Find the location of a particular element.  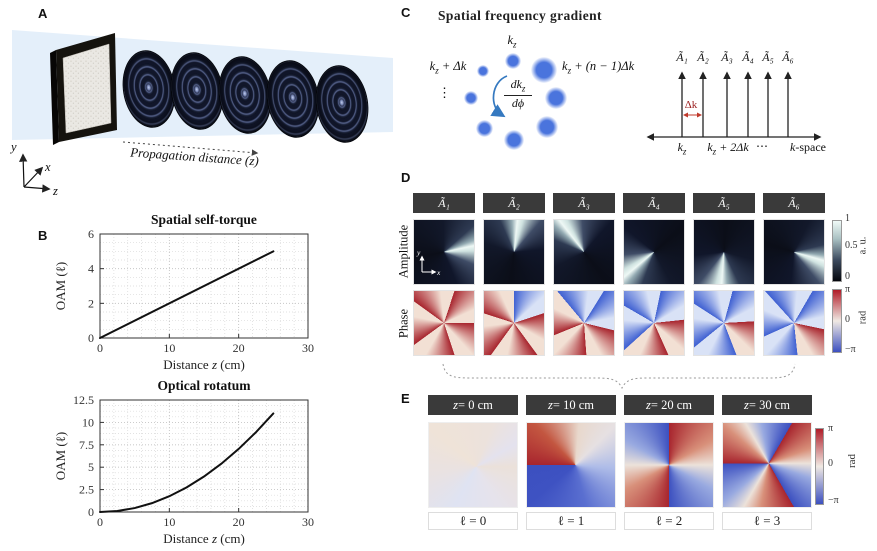

k-space-tick-kz: kz is located at coordinates (682, 148).